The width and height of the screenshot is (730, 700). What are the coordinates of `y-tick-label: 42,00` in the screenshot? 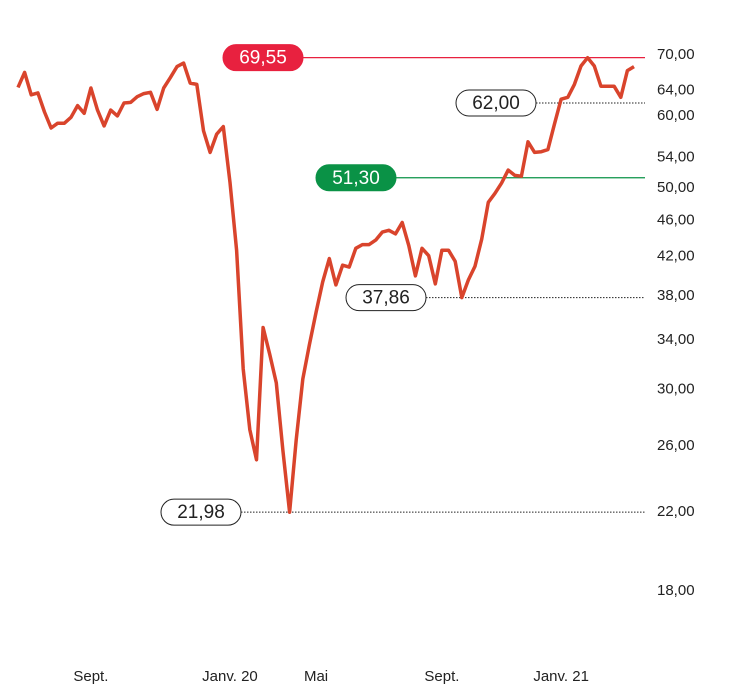 It's located at (676, 256).